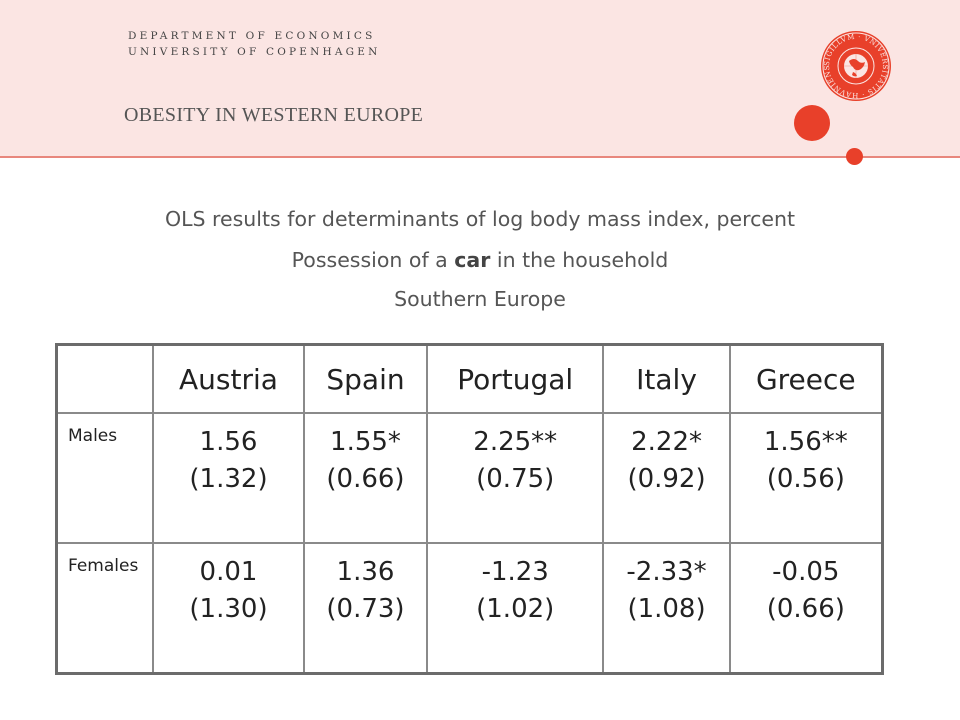 The height and width of the screenshot is (720, 960). I want to click on standard-error: (1.32), so click(228, 479).